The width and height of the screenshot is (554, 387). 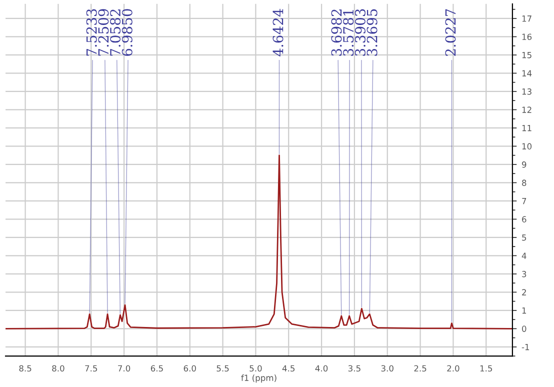 I want to click on y-tick-label: 7, so click(x=524, y=201).